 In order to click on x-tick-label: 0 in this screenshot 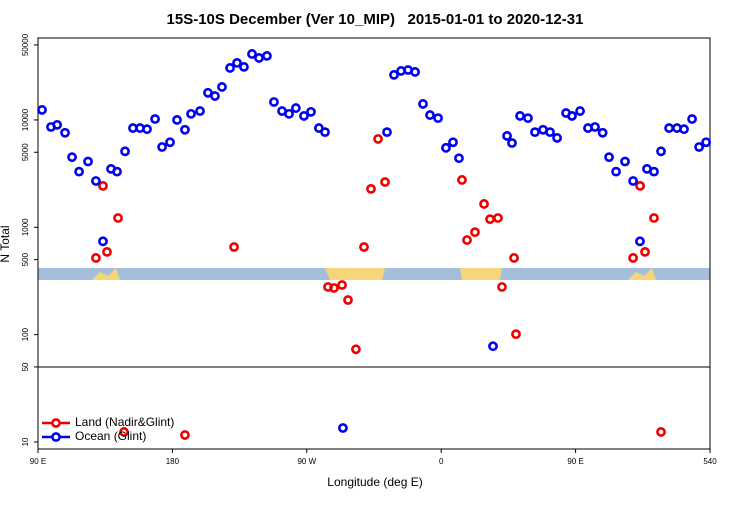, I will do `click(441, 461)`.